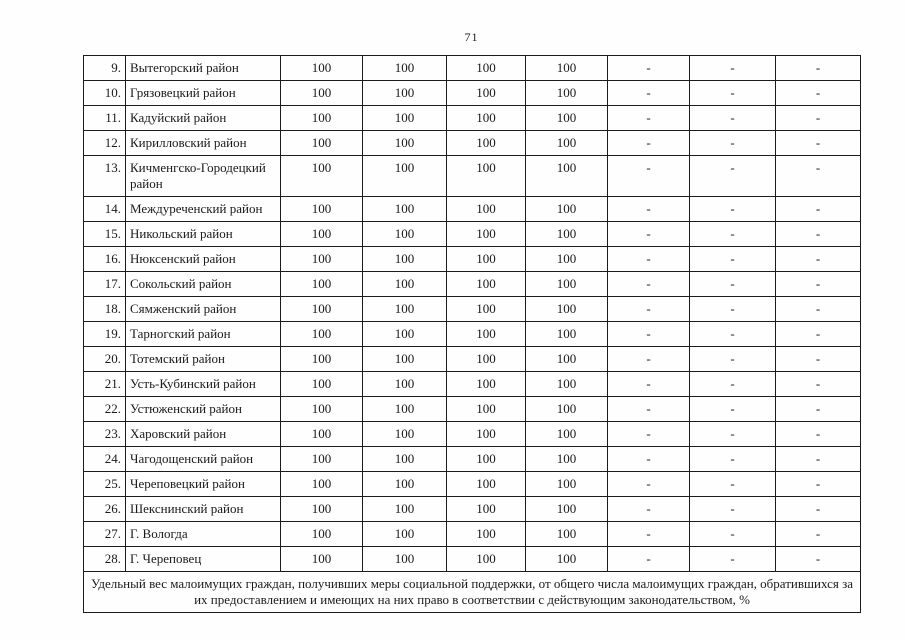  Describe the element at coordinates (203, 459) in the screenshot. I see `district-name-cell: Чагодощенский район` at that location.